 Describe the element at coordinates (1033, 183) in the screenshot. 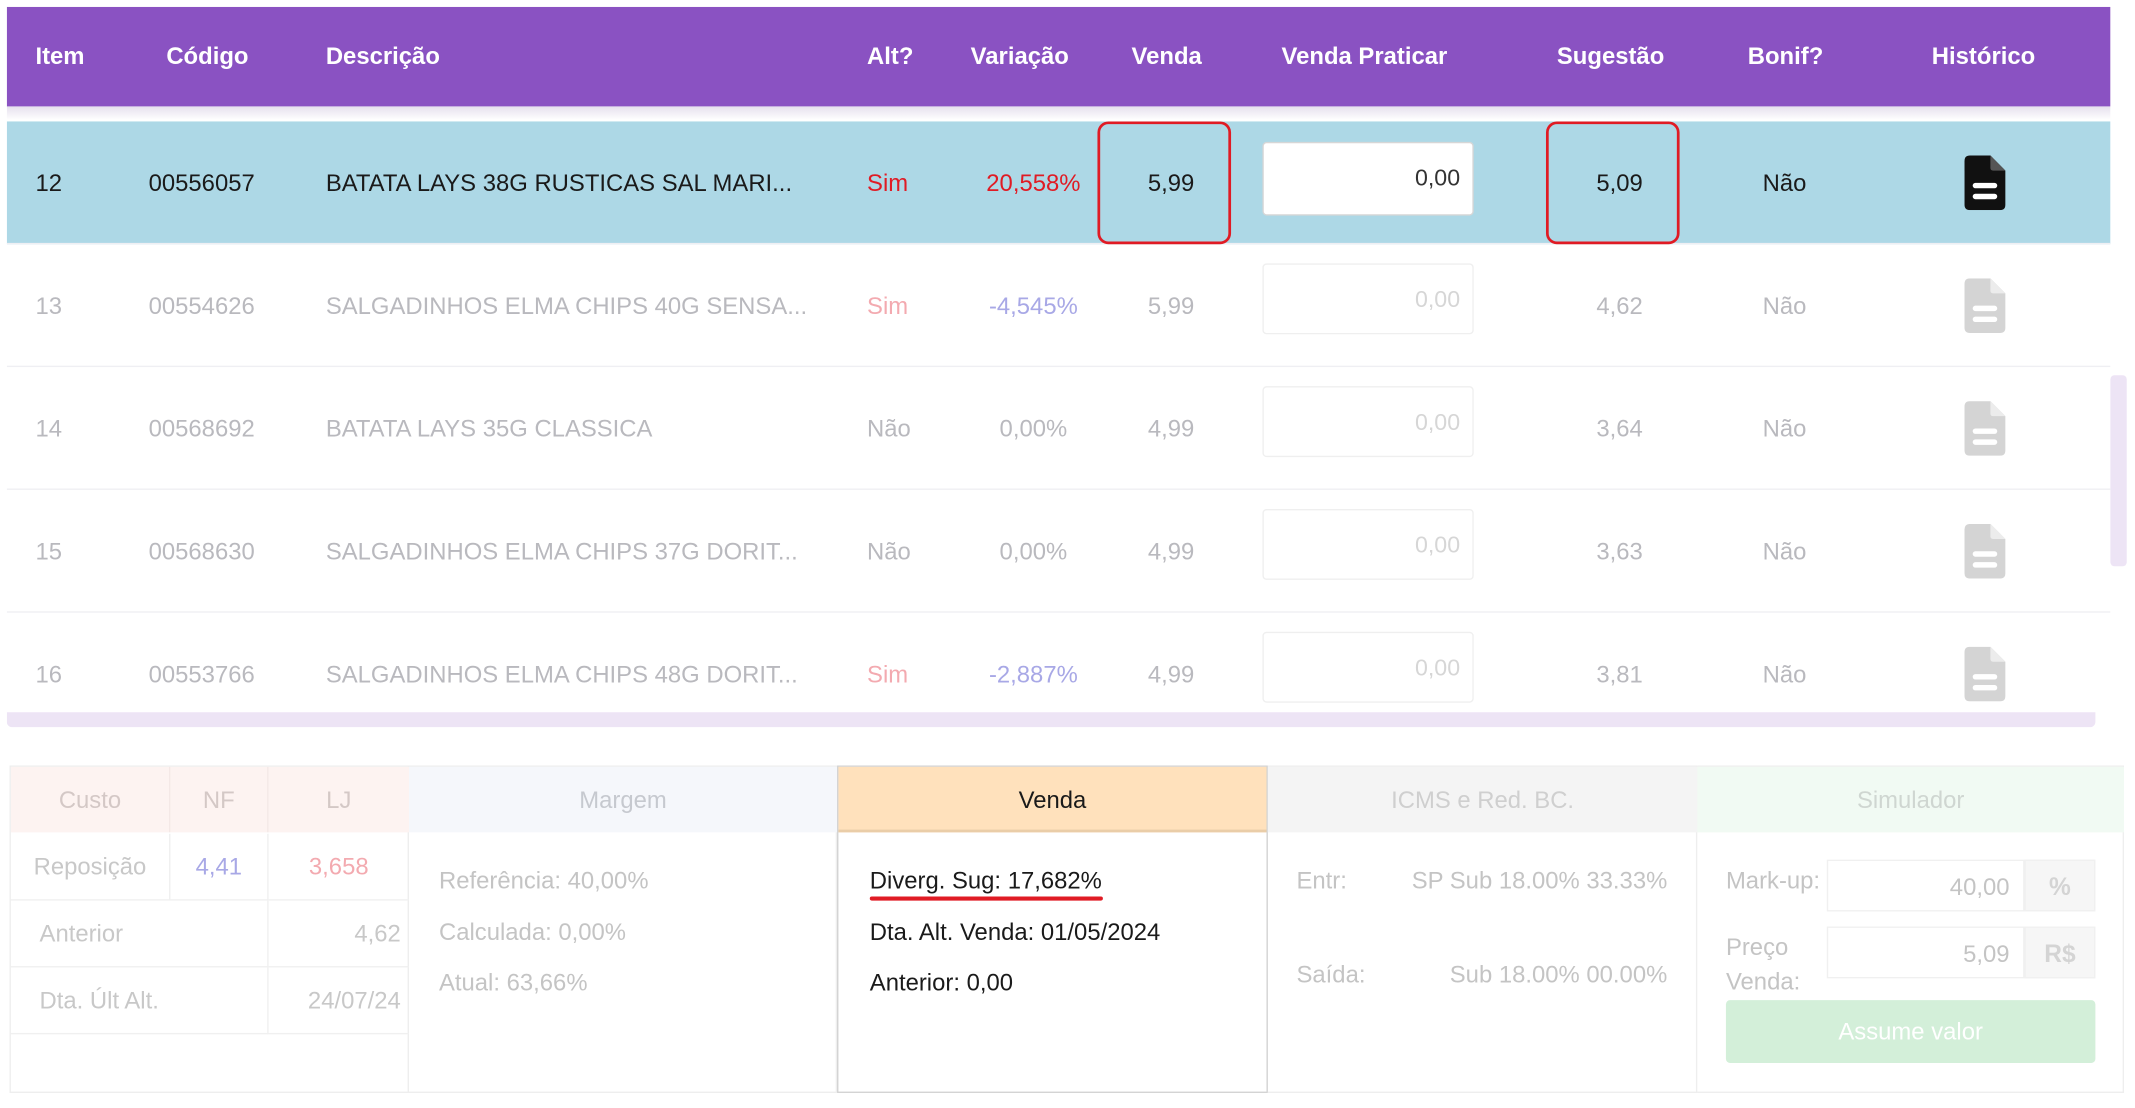

I see `cell-variacao: 20,558%` at that location.